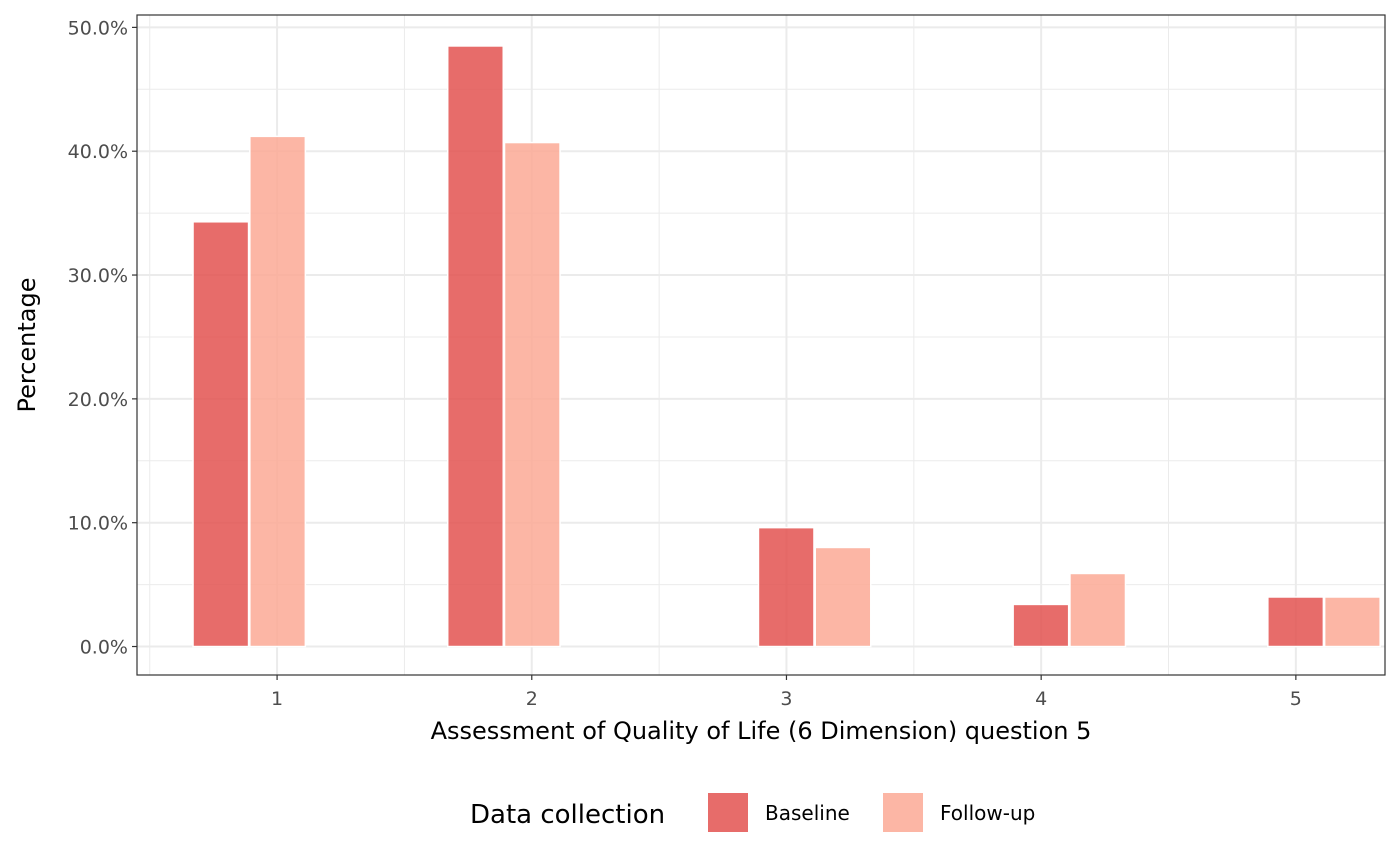 This screenshot has height=865, width=1400. Describe the element at coordinates (752, 812) in the screenshot. I see `legend: Data collection Baseline Follow-up` at that location.